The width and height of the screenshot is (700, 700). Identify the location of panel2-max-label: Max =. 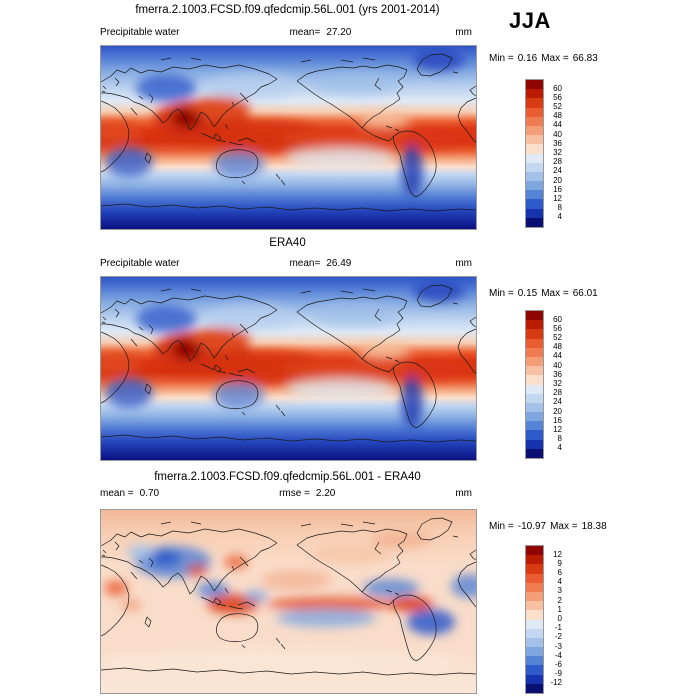
(555, 293).